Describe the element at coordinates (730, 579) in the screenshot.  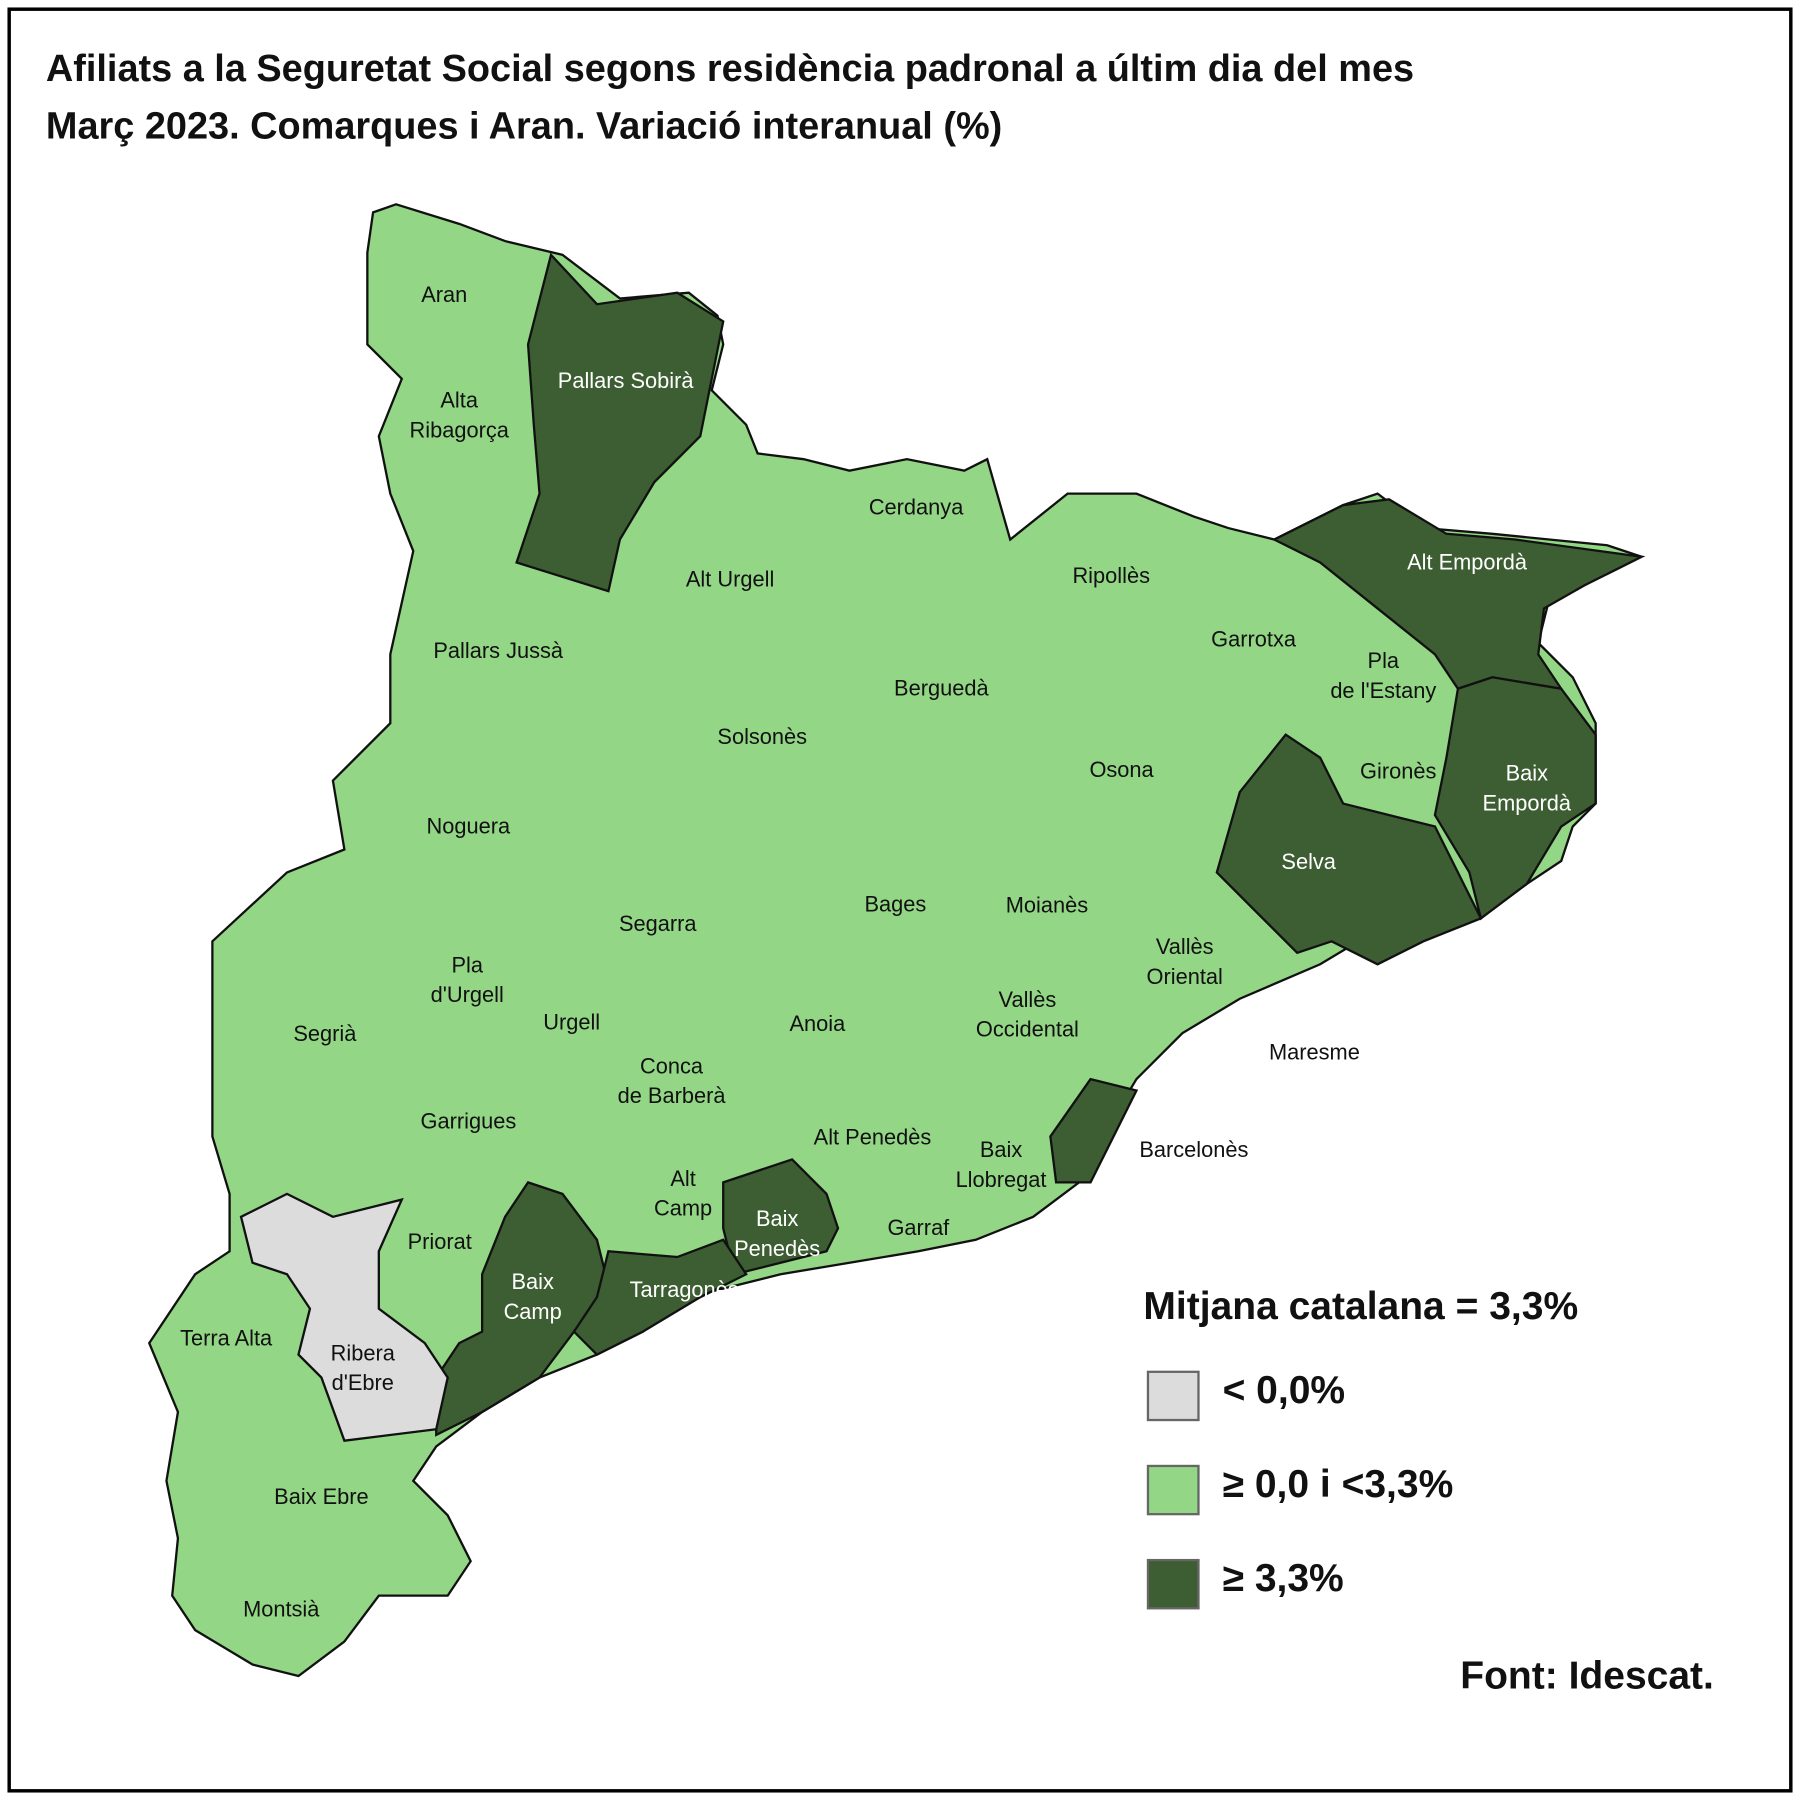
I see `region-label: Alt Urgell` at that location.